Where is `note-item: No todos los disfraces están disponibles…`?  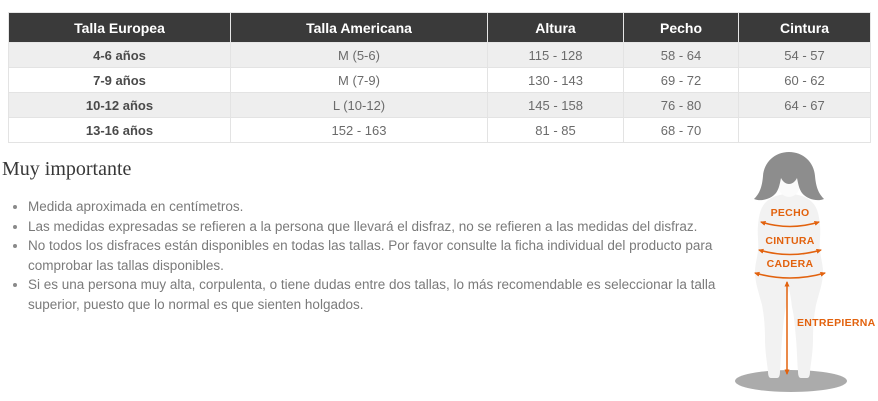 note-item: No todos los disfraces están disponibles… is located at coordinates (380, 255).